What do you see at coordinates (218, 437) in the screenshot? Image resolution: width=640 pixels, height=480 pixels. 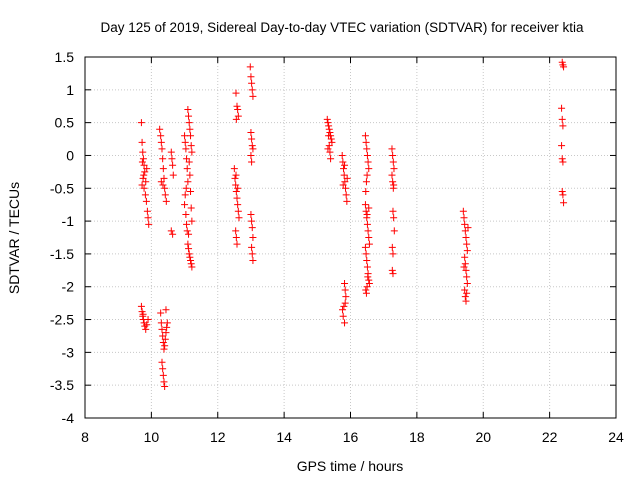 I see `x-tick-label: 12` at bounding box center [218, 437].